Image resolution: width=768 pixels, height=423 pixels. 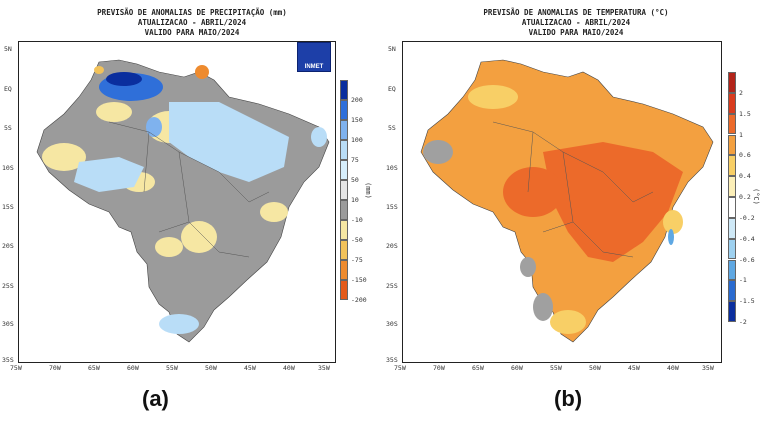 What do you see at coordinates (533, 192) in the screenshot?
I see `temp-hot-core2` at bounding box center [533, 192].